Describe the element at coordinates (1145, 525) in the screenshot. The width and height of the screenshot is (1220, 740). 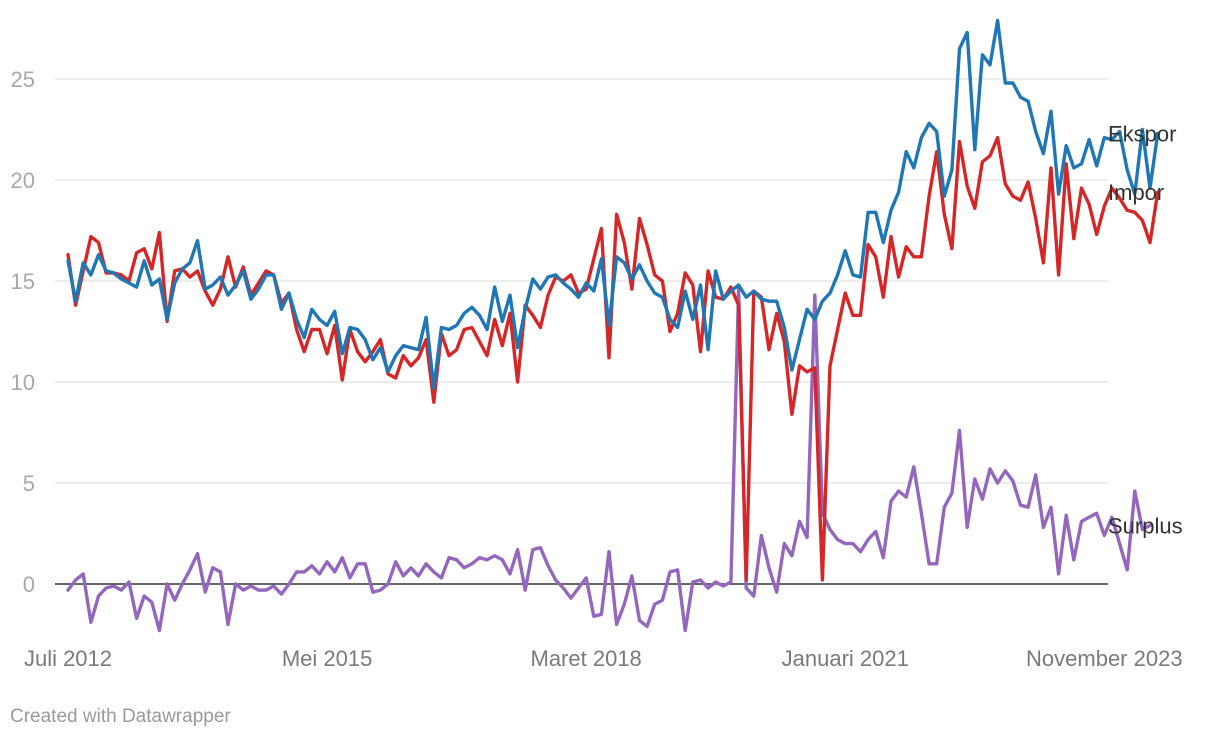
I see `series-label-surplus: Surplus` at that location.